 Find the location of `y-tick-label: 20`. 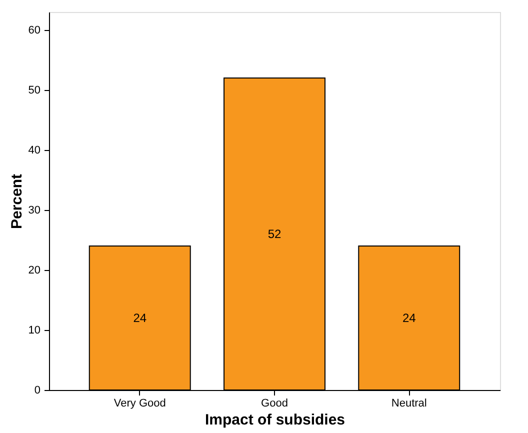

y-tick-label: 20 is located at coordinates (34, 270).